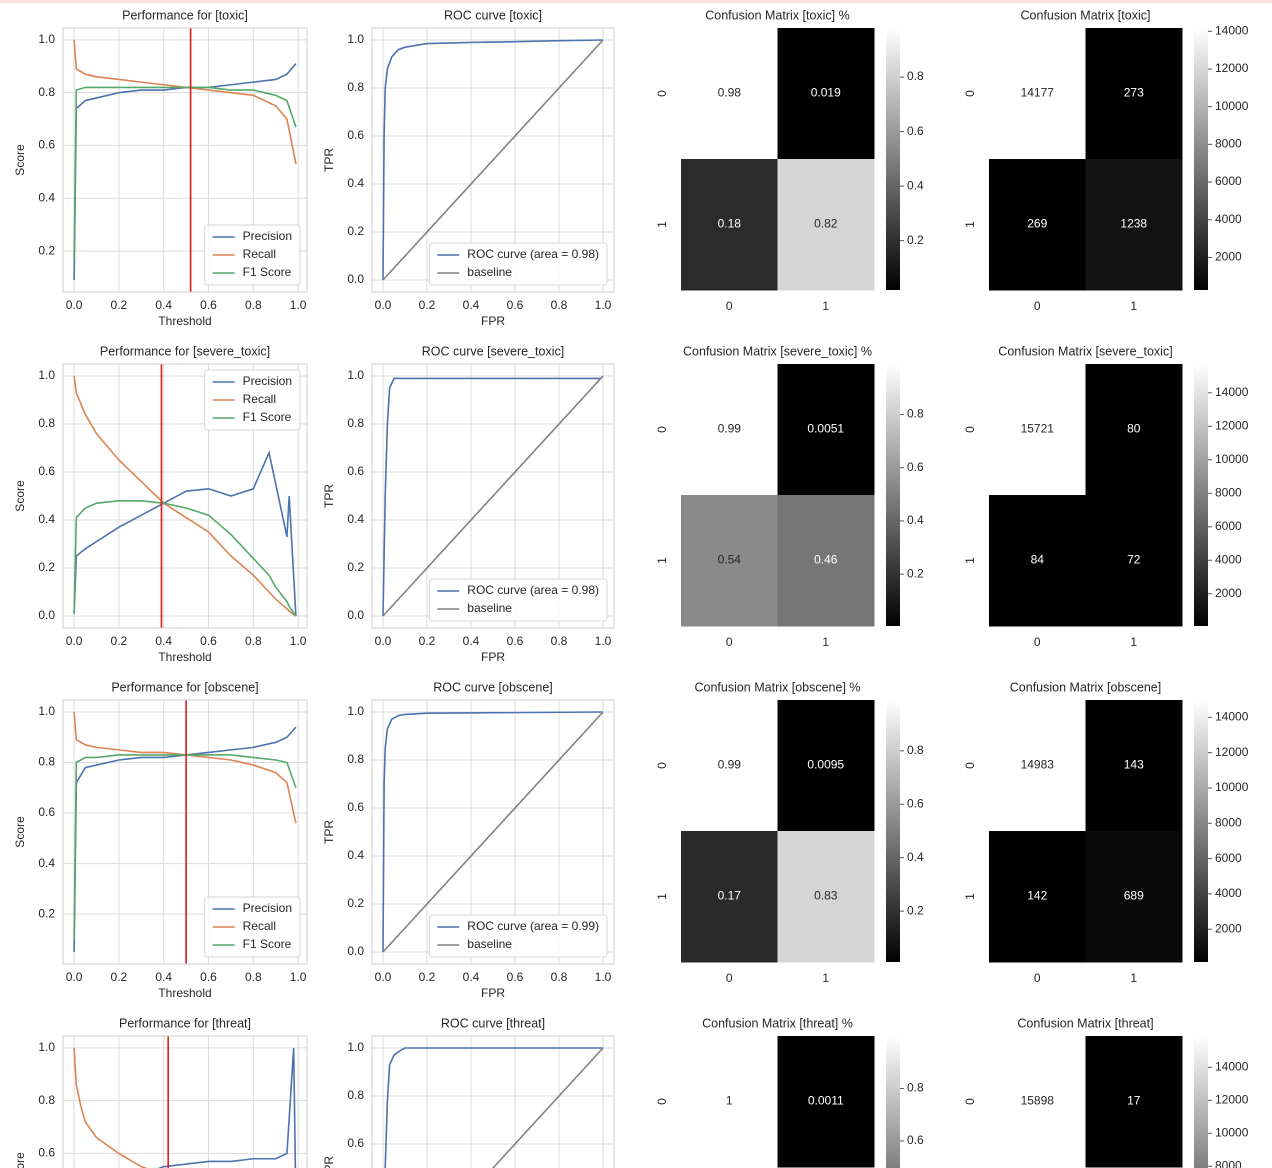 Image resolution: width=1272 pixels, height=1168 pixels. Describe the element at coordinates (1232, 68) in the screenshot. I see `colorbar-tick-label: 12000` at that location.